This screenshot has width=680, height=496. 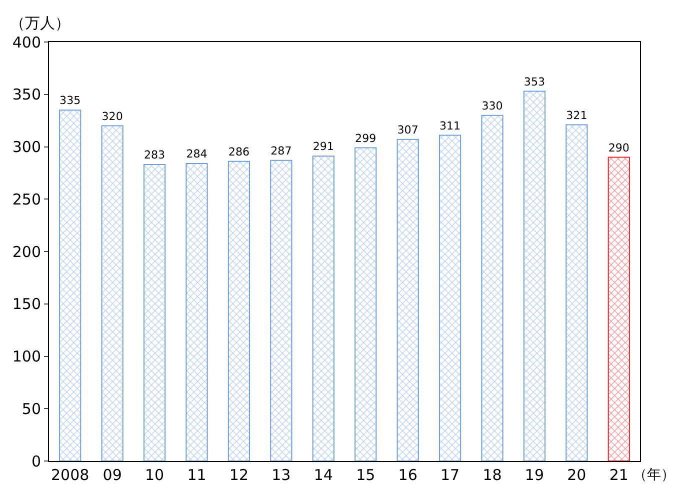 What do you see at coordinates (618, 475) in the screenshot?
I see `x-tick-label: 21` at bounding box center [618, 475].